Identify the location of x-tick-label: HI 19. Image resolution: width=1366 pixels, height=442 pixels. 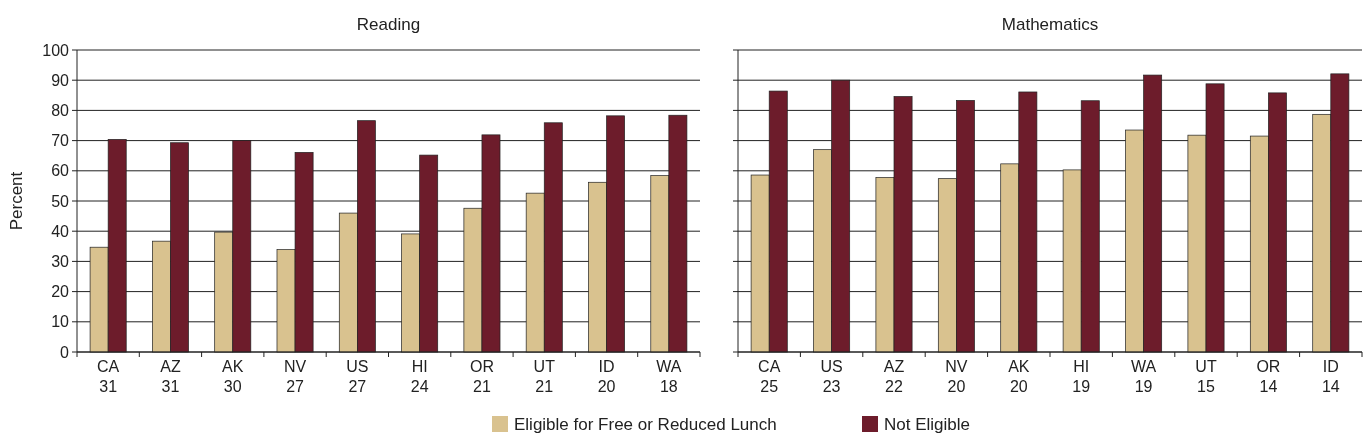
(1081, 376).